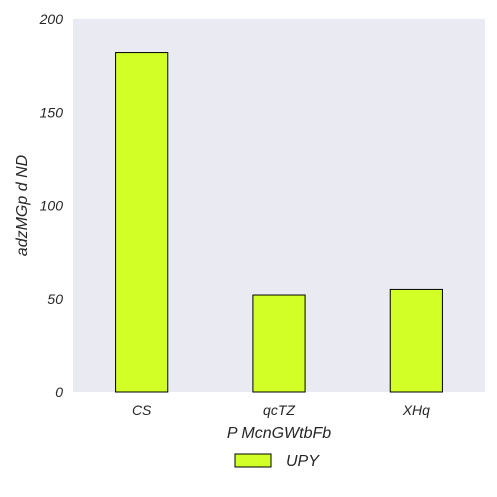  What do you see at coordinates (277, 461) in the screenshot?
I see `legend: UPY` at bounding box center [277, 461].